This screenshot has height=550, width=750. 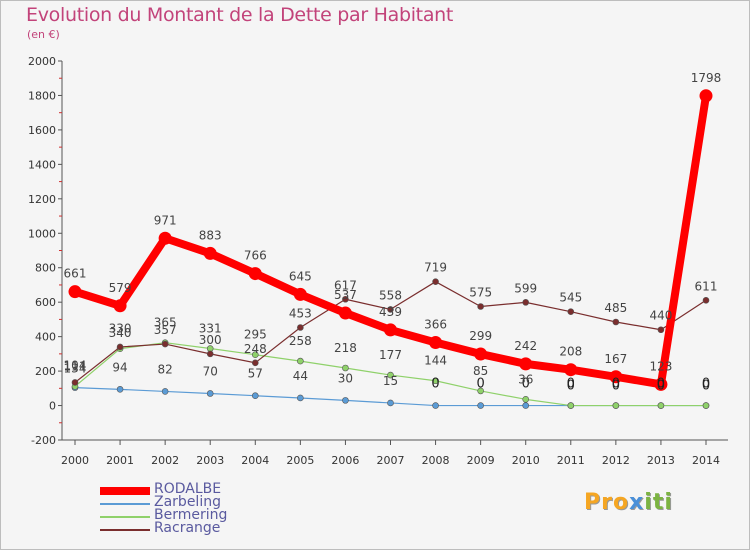 I want to click on logo-part-3: iti, so click(x=658, y=502).